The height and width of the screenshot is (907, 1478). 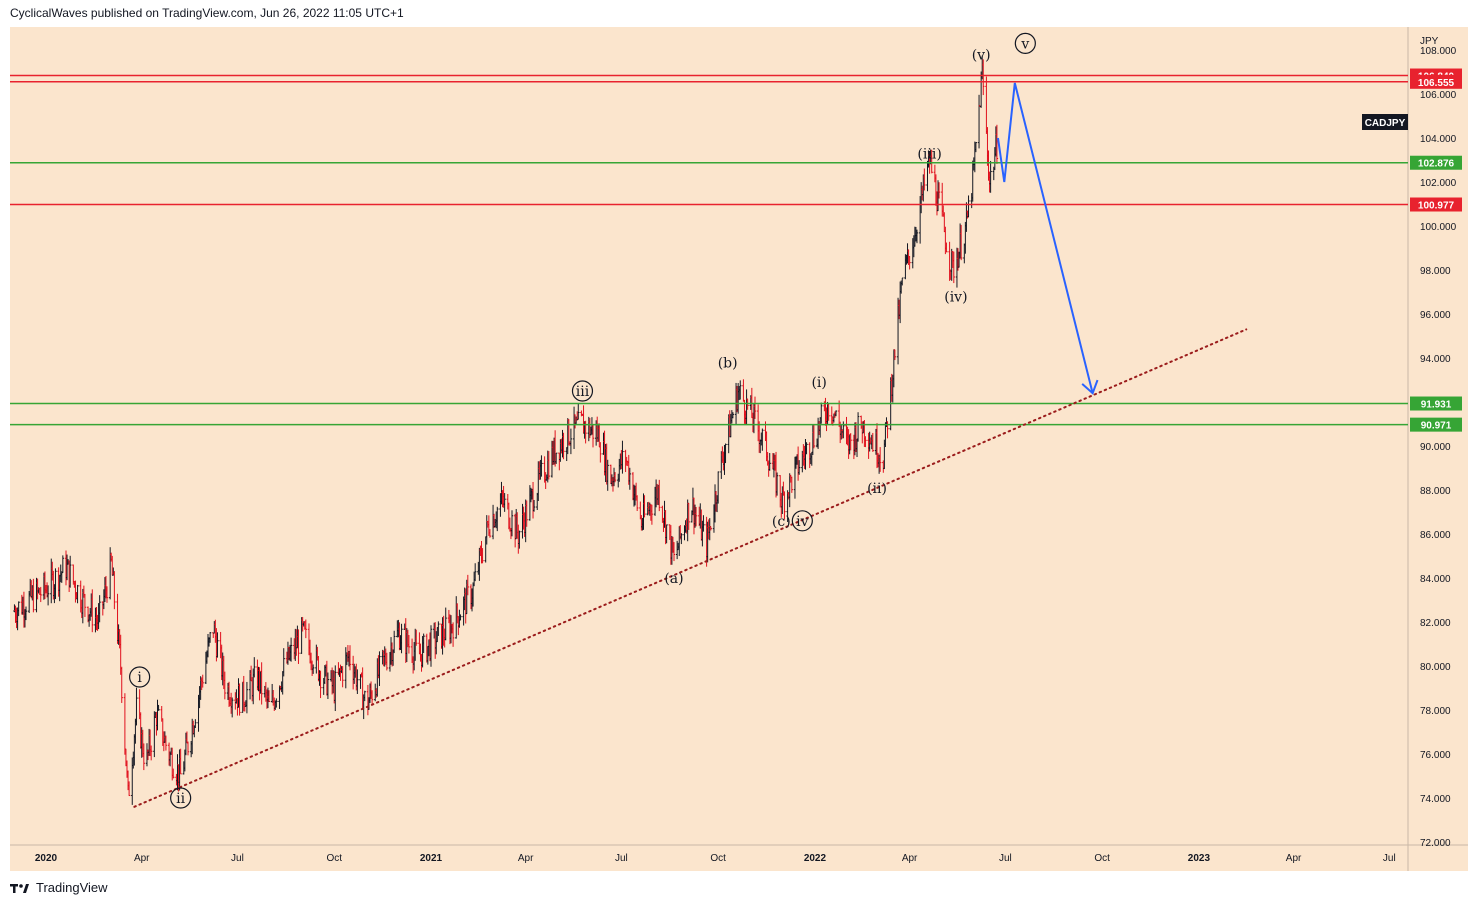 I want to click on wave-label-a: (a), so click(x=673, y=579).